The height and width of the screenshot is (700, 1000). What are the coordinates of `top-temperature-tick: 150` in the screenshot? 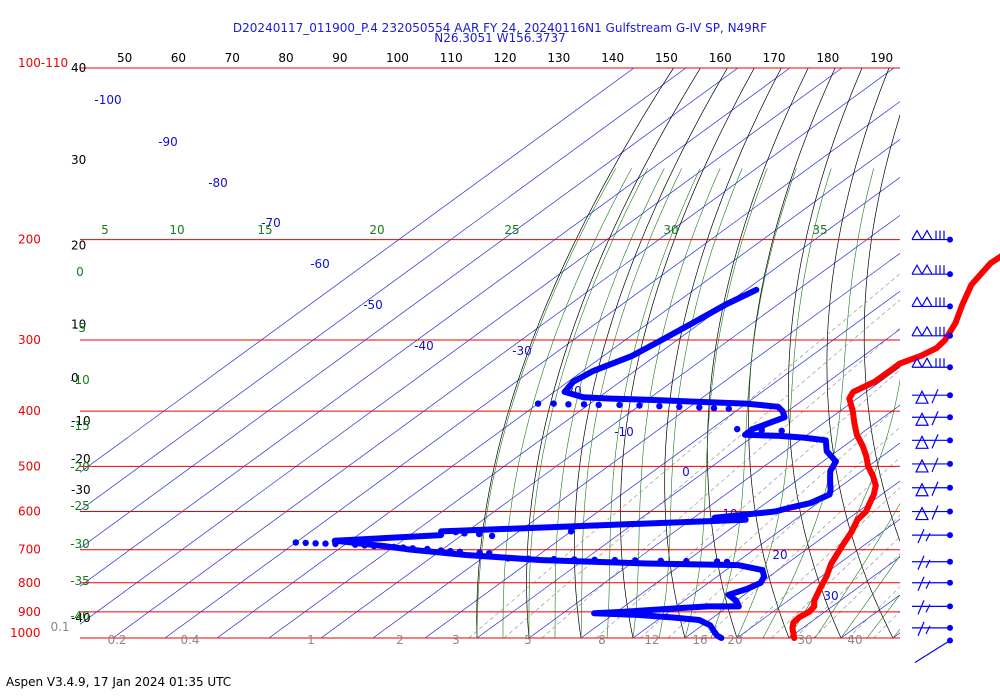 It's located at (666, 58).